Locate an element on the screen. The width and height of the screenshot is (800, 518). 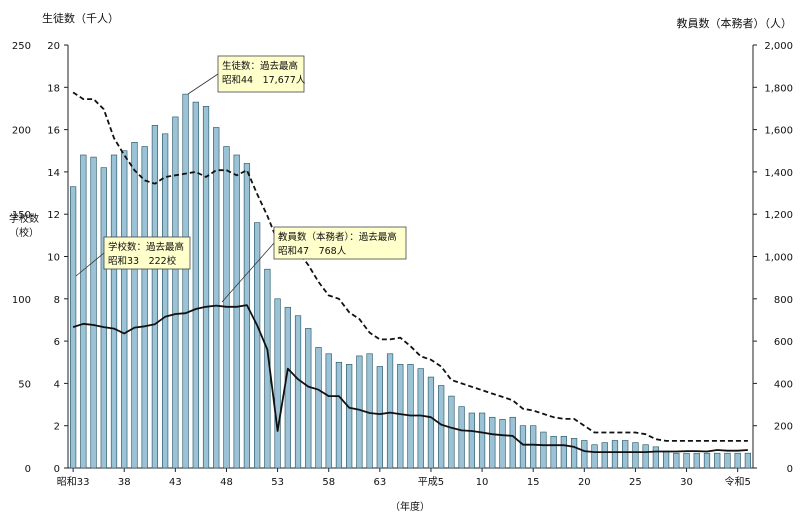
schools-tick-label: 250 is located at coordinates (21, 46).